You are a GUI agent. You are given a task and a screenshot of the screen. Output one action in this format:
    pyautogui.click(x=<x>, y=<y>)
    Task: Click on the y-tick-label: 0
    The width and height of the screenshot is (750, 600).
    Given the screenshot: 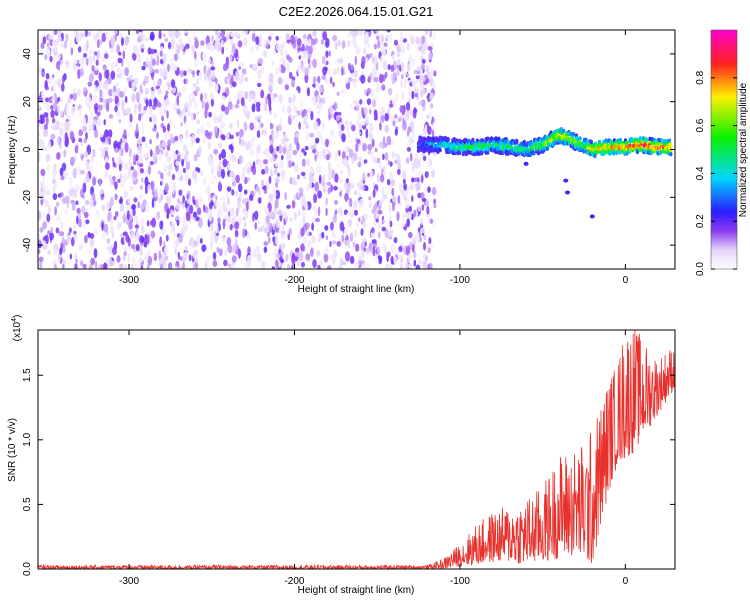 What is the action you would take?
    pyautogui.click(x=27, y=149)
    